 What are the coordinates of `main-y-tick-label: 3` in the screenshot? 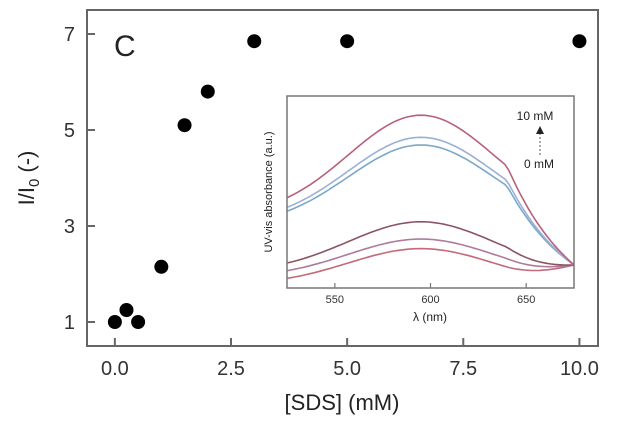 It's located at (69, 227).